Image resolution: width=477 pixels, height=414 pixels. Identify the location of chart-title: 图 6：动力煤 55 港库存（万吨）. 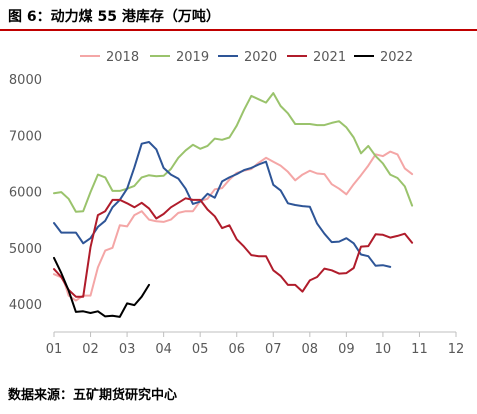
(114, 17).